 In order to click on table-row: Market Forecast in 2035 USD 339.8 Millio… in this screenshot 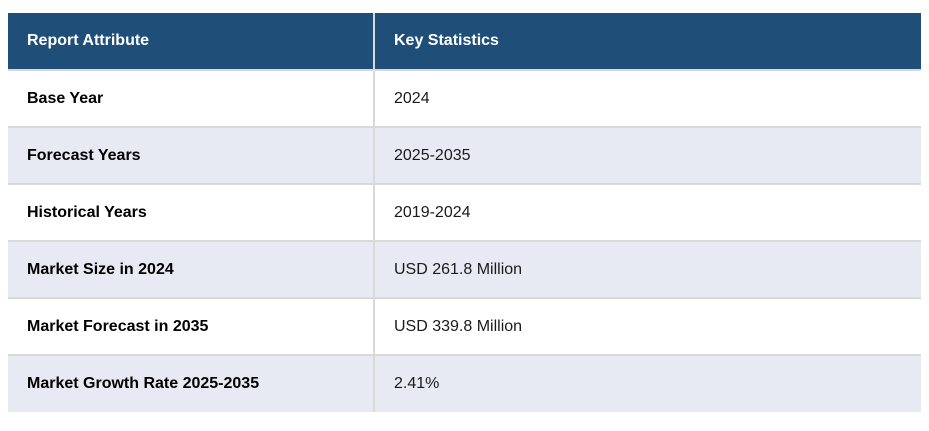, I will do `click(464, 326)`.